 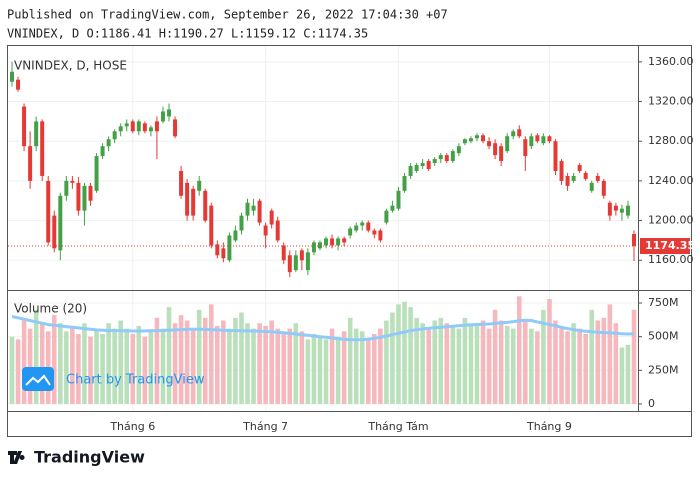 What do you see at coordinates (651, 403) in the screenshot?
I see `volume-tick-label: 0` at bounding box center [651, 403].